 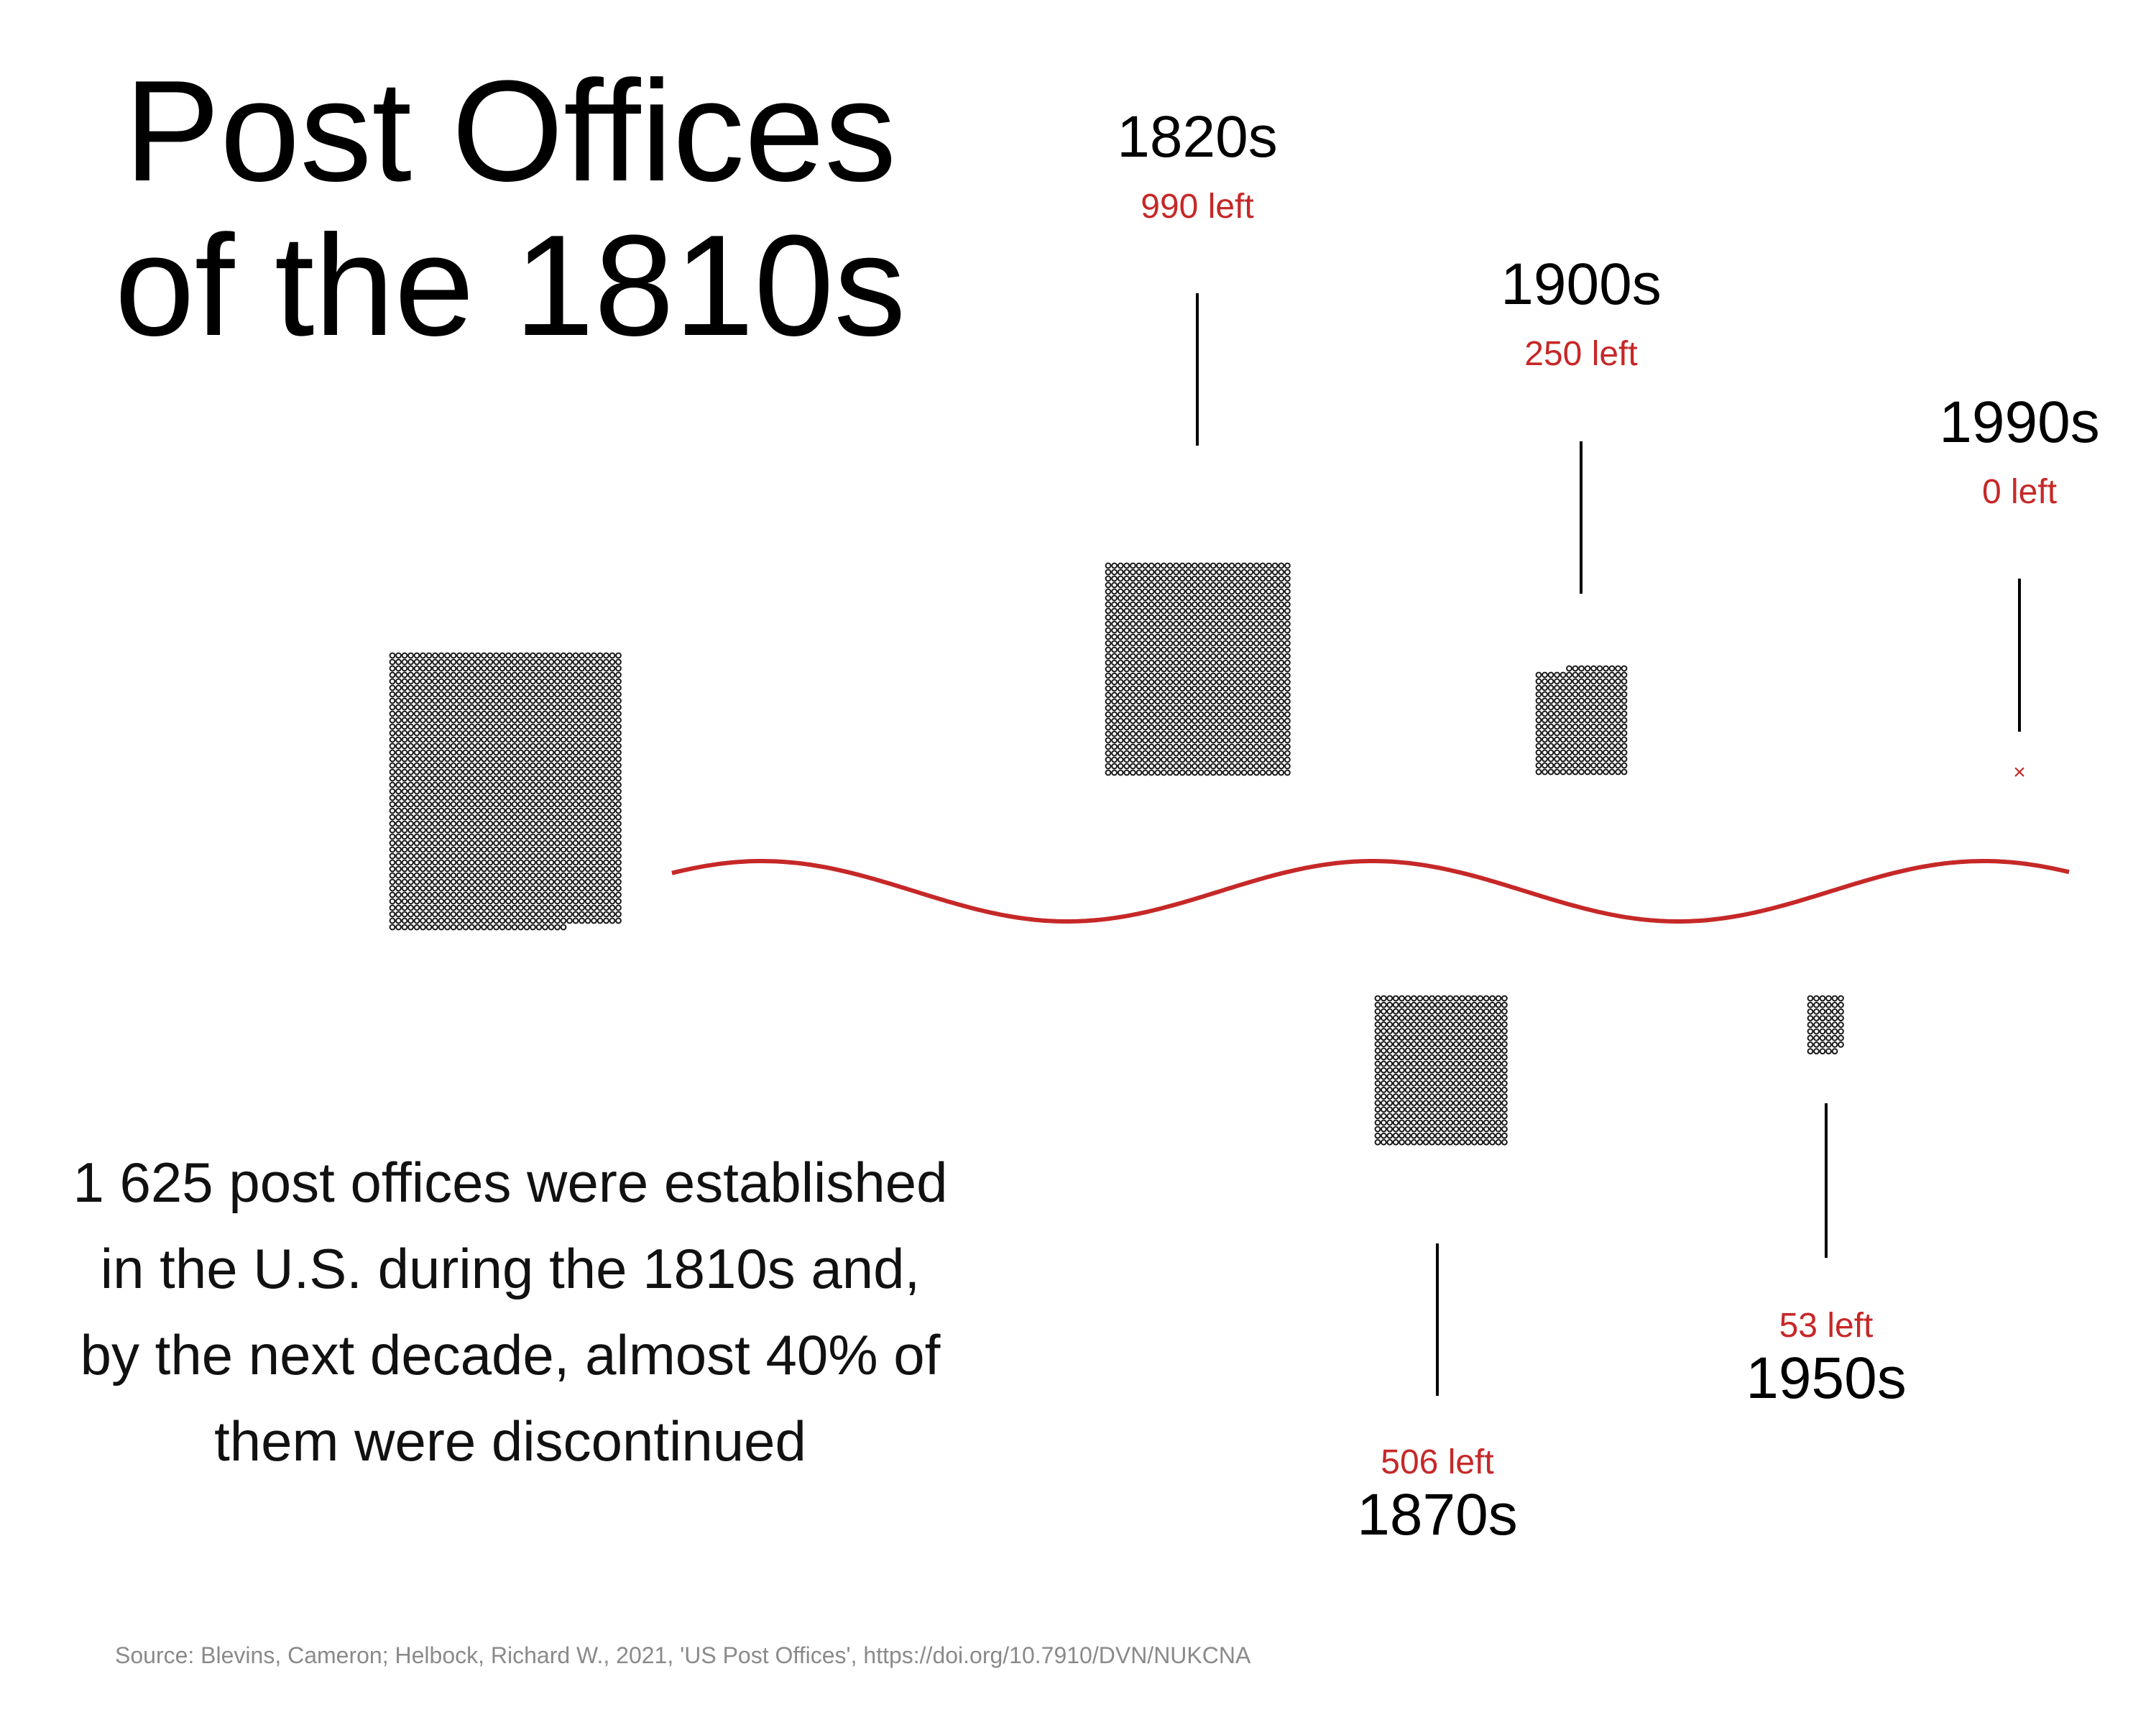 What do you see at coordinates (510, 1268) in the screenshot?
I see `description-line-2: in the U.S. during the 1810s and,` at bounding box center [510, 1268].